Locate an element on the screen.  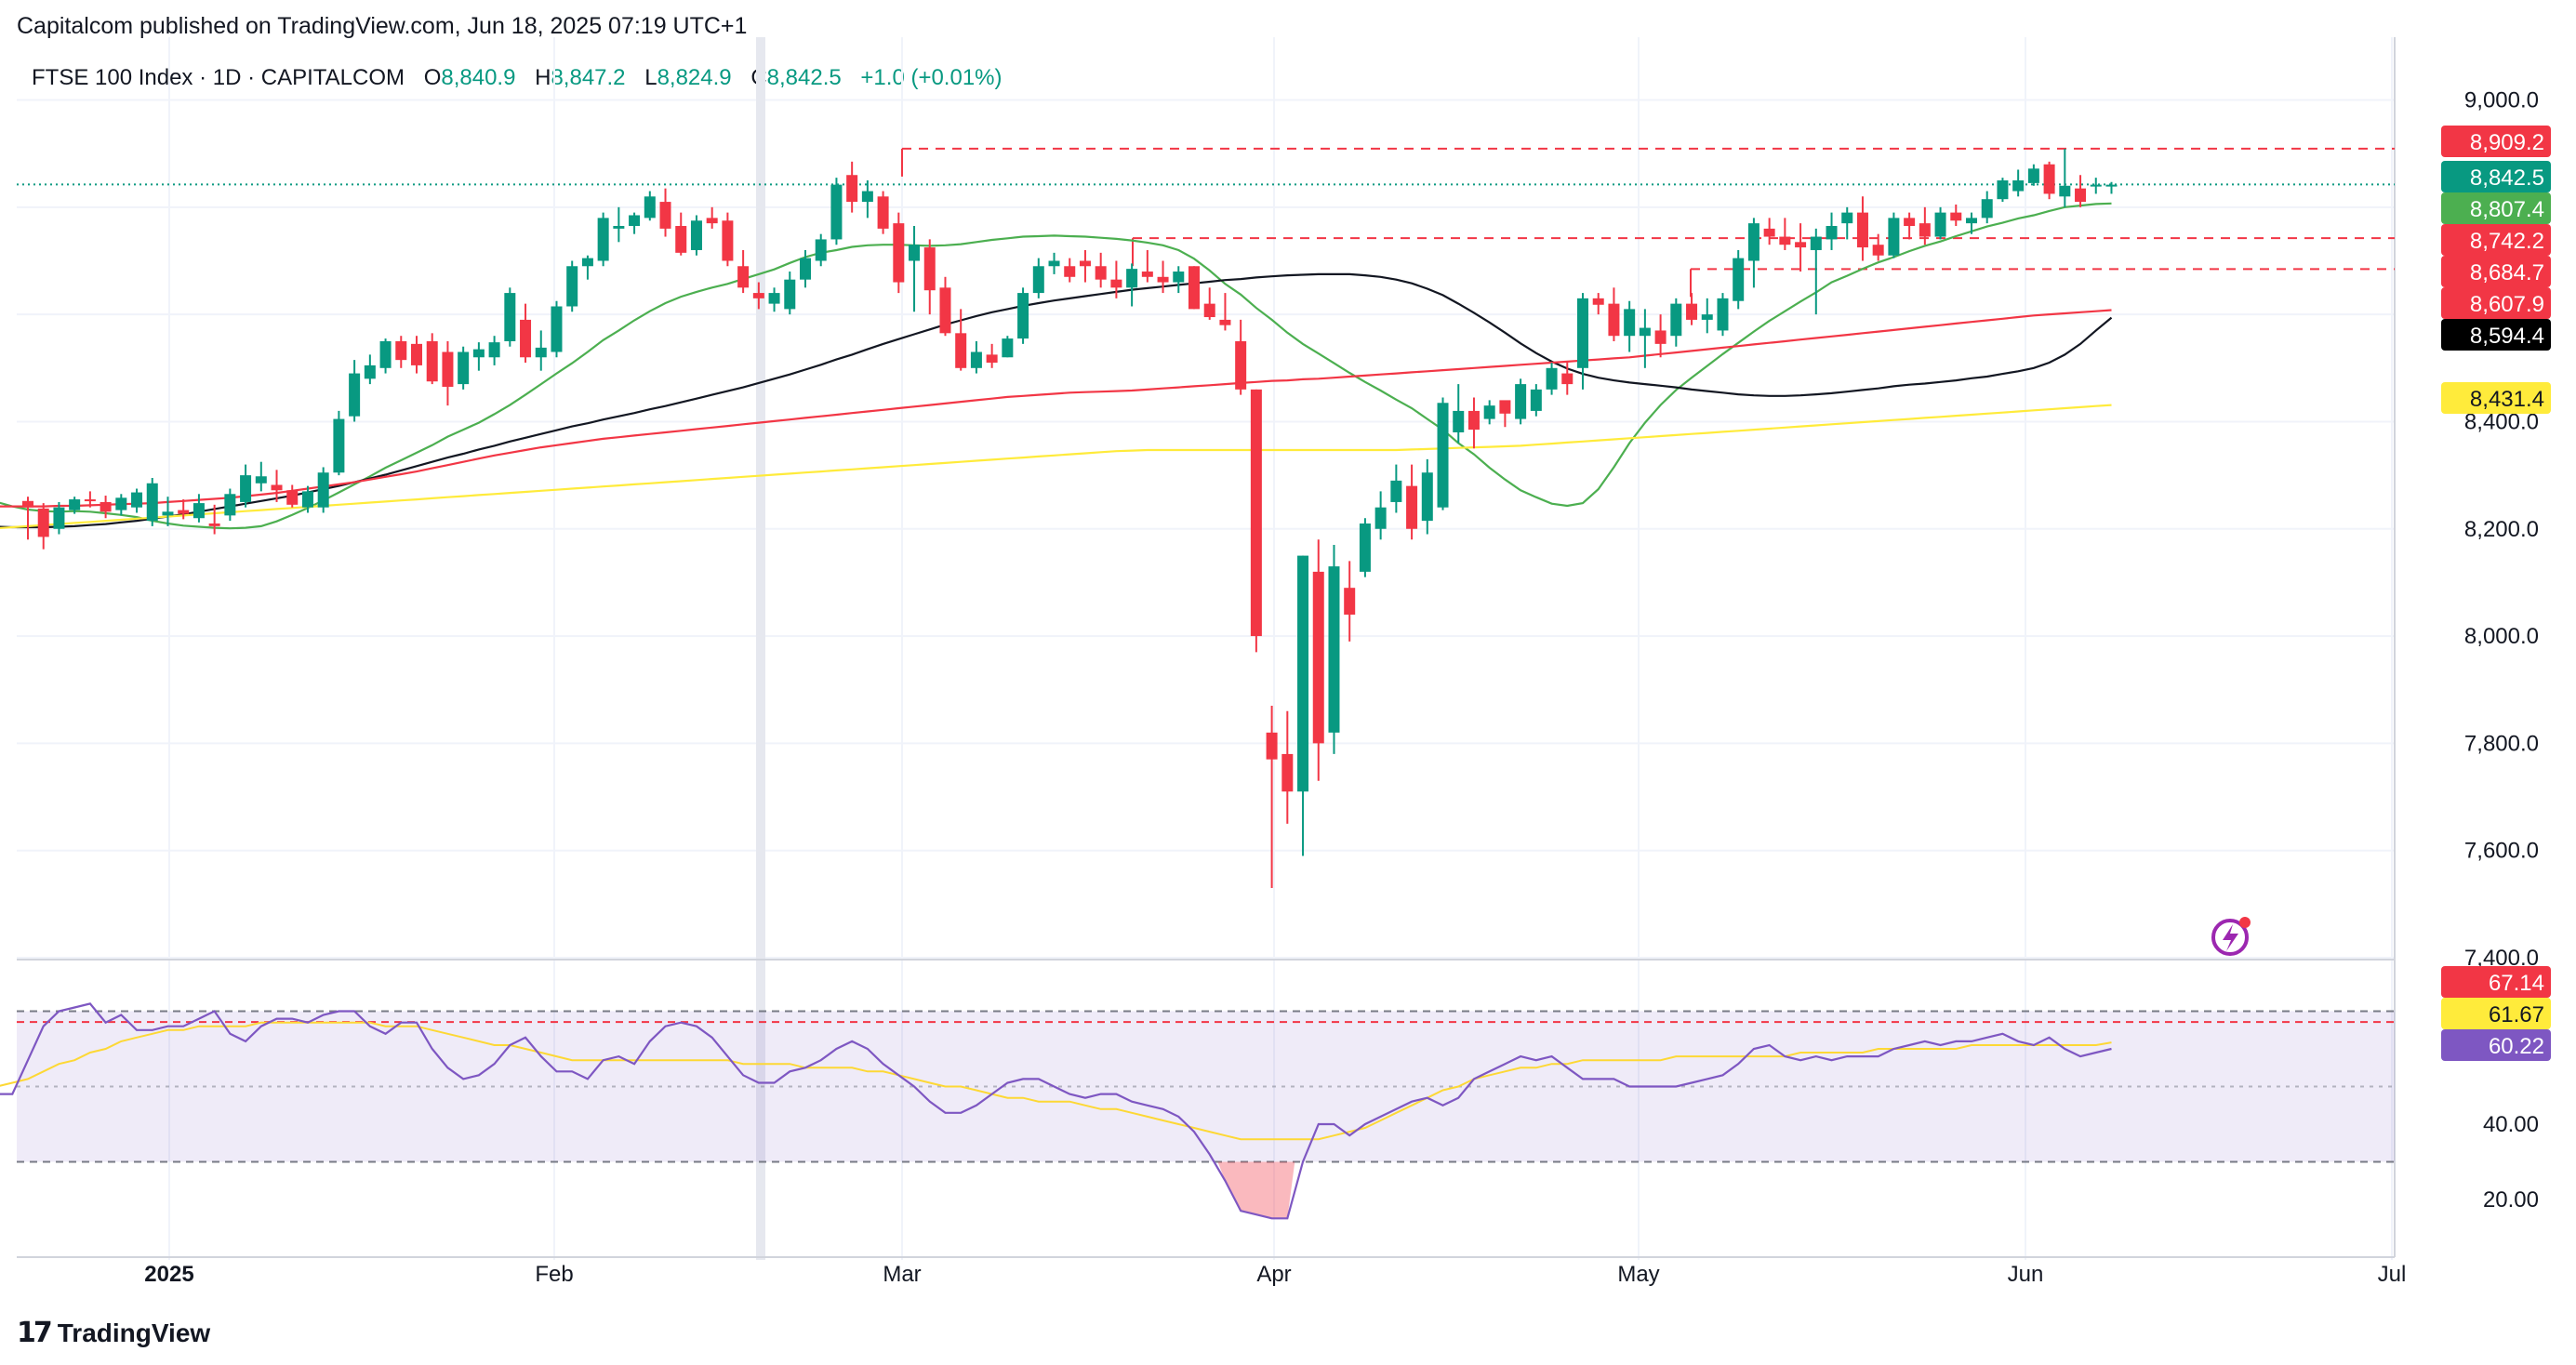
svg-text: 8,842.5 is located at coordinates (2507, 178).